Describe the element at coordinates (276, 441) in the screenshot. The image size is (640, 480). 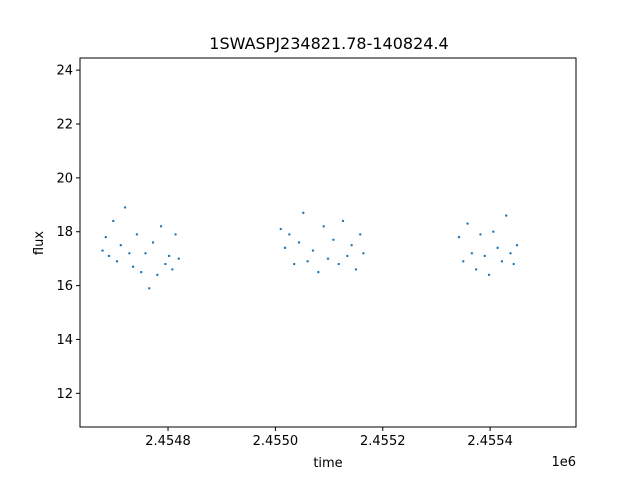
I see `x-tick-label: 2.4550` at that location.